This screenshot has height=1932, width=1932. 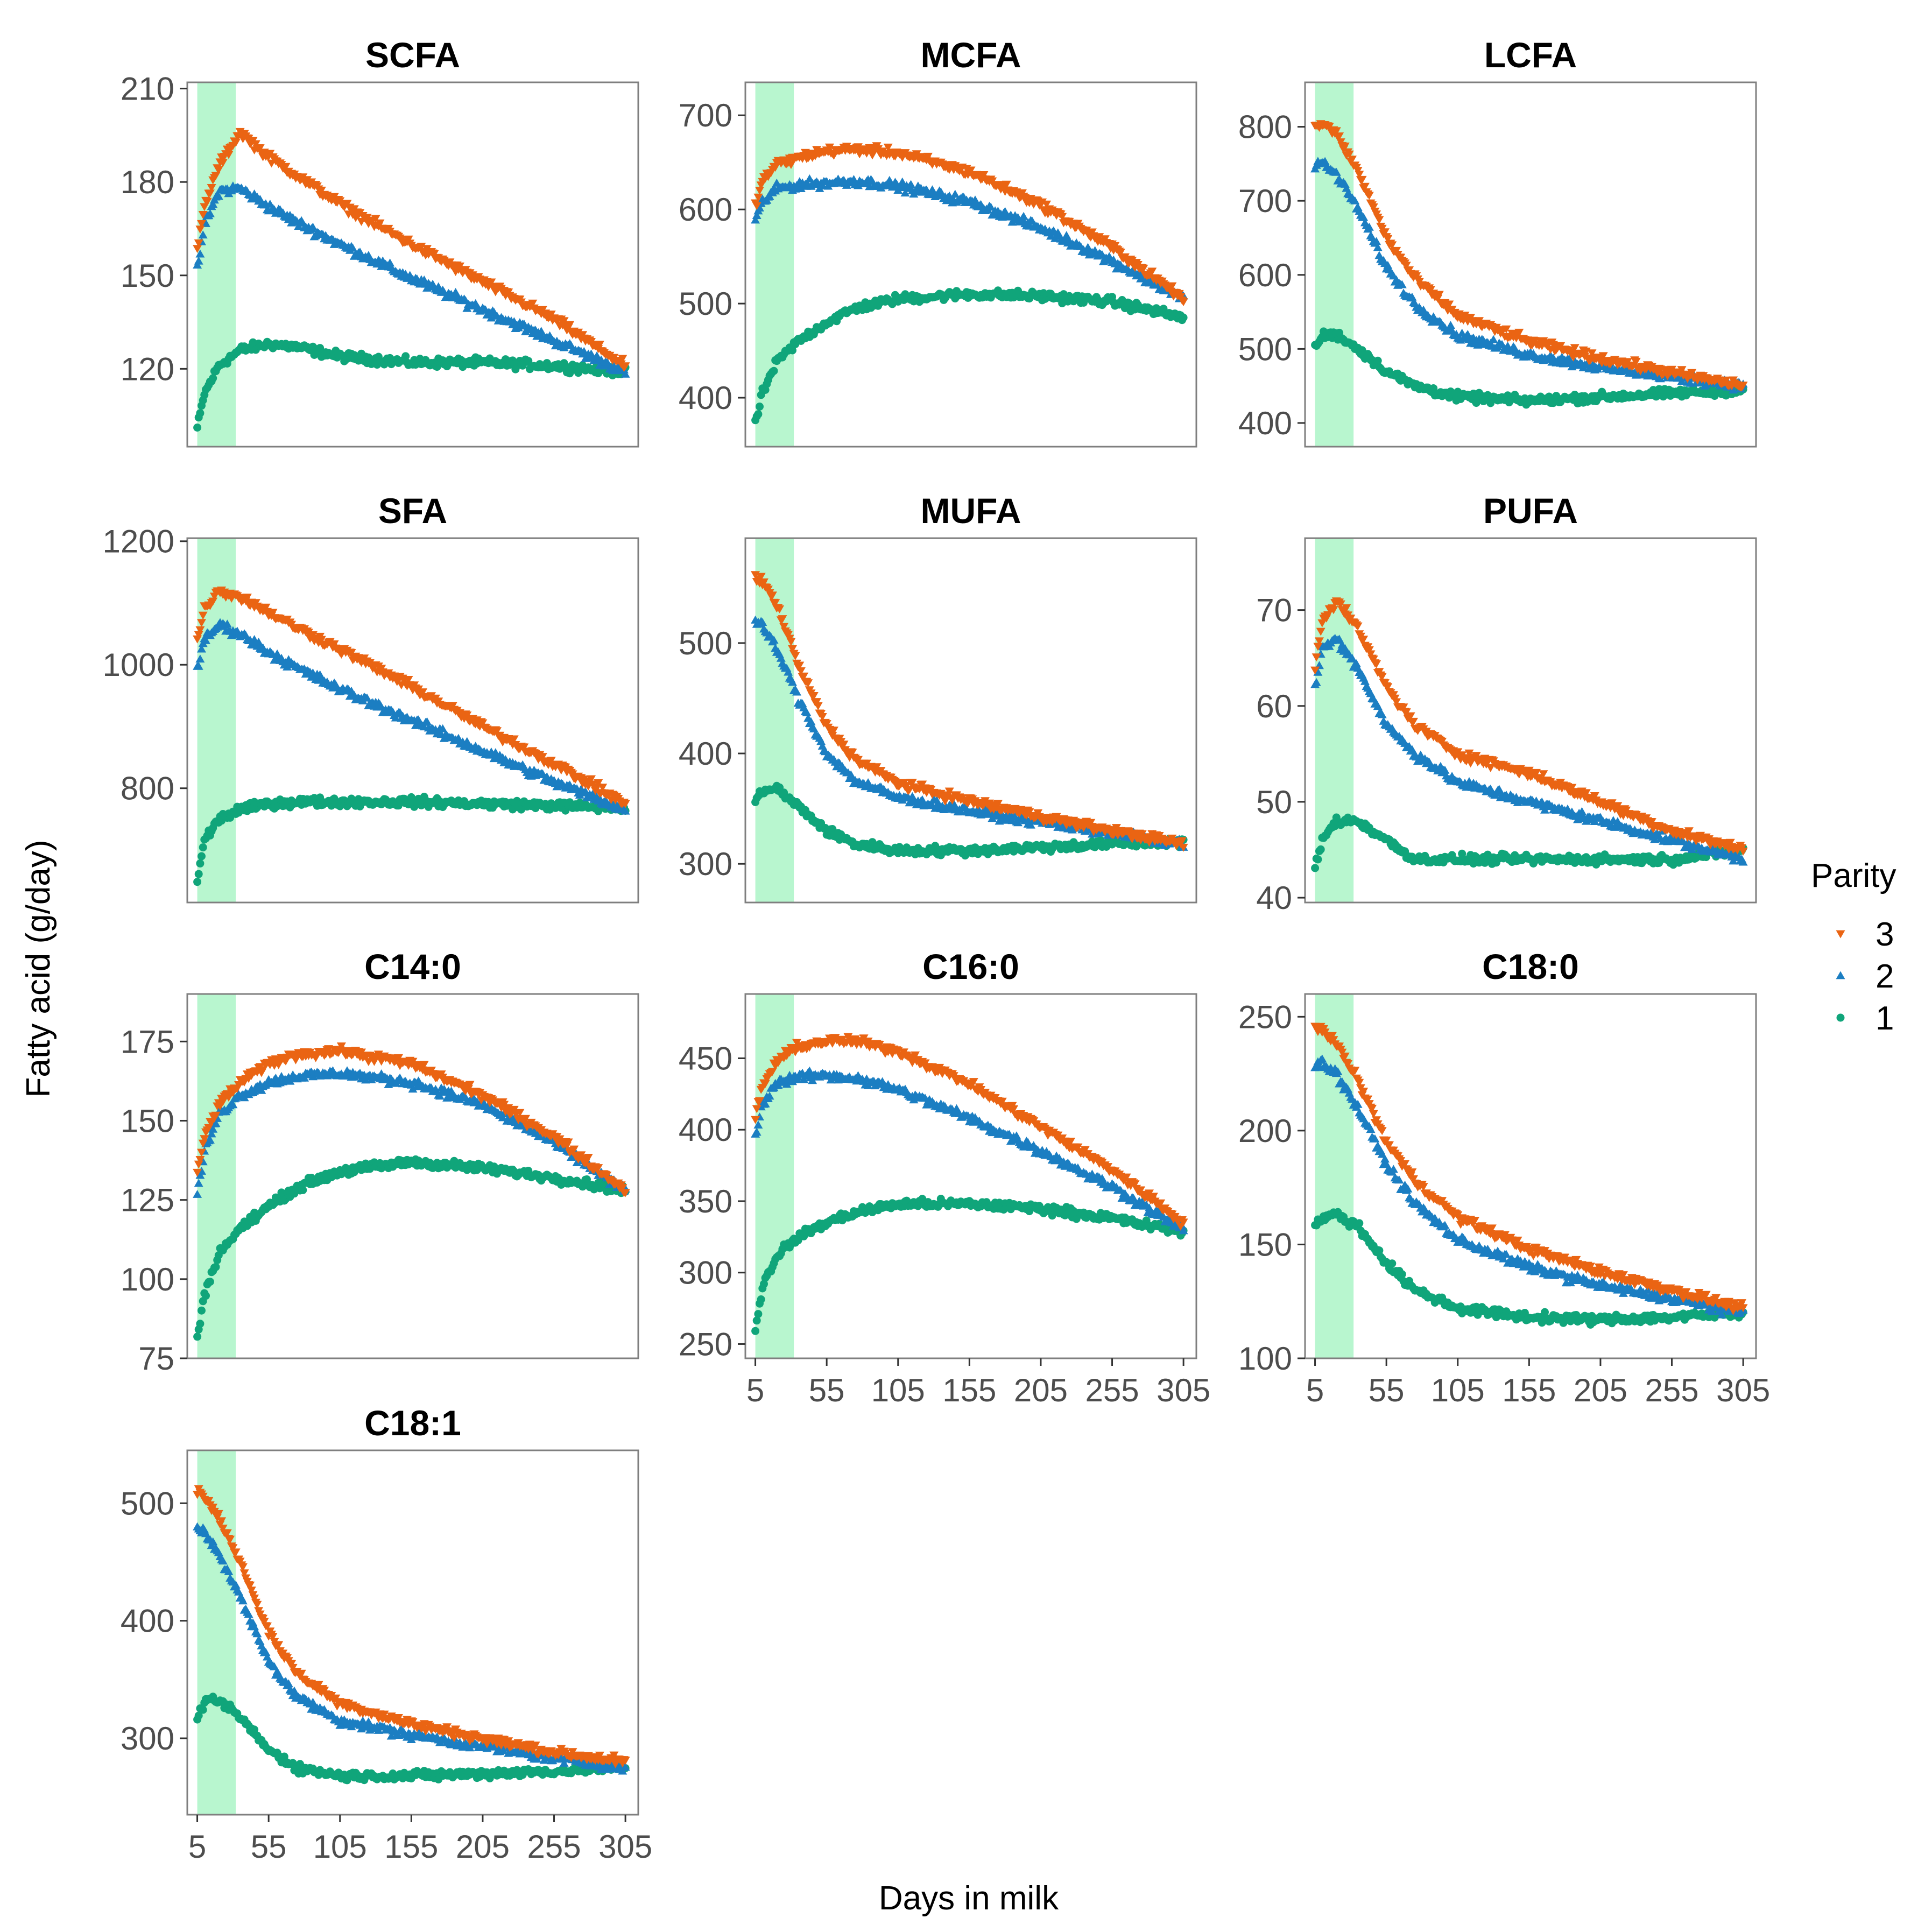 I want to click on panel-title: SFA, so click(x=412, y=511).